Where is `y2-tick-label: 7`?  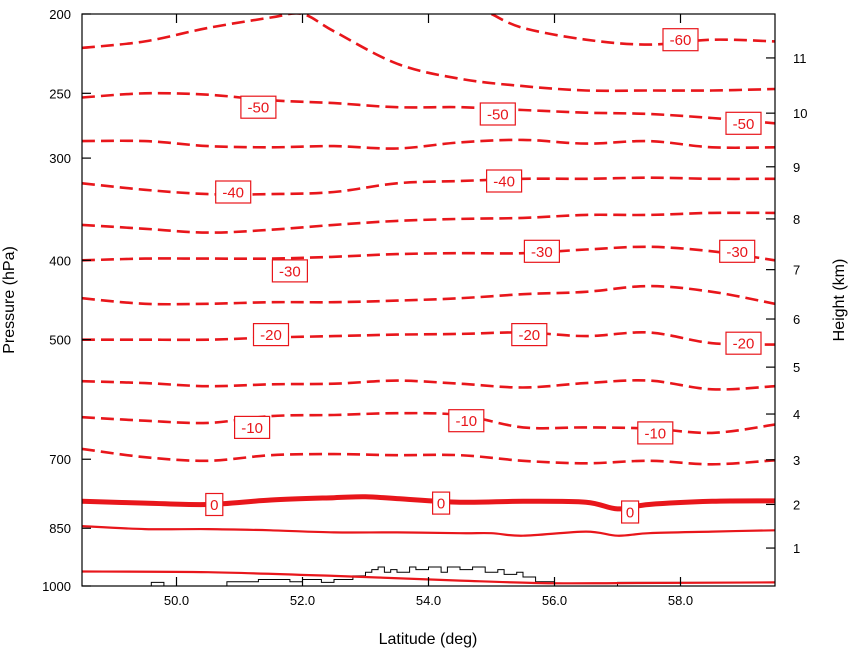
y2-tick-label: 7 is located at coordinates (796, 270).